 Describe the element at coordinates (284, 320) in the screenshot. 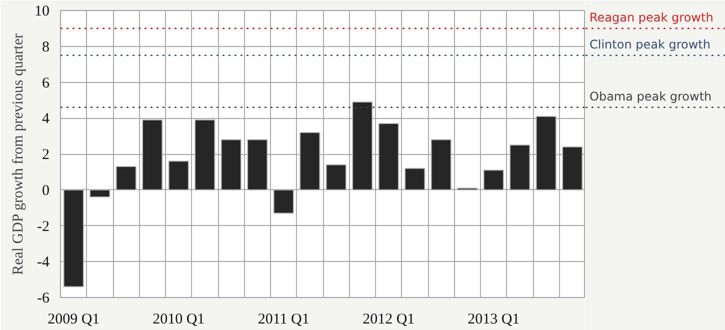

I see `x-tick-label: 2011 Q1` at that location.